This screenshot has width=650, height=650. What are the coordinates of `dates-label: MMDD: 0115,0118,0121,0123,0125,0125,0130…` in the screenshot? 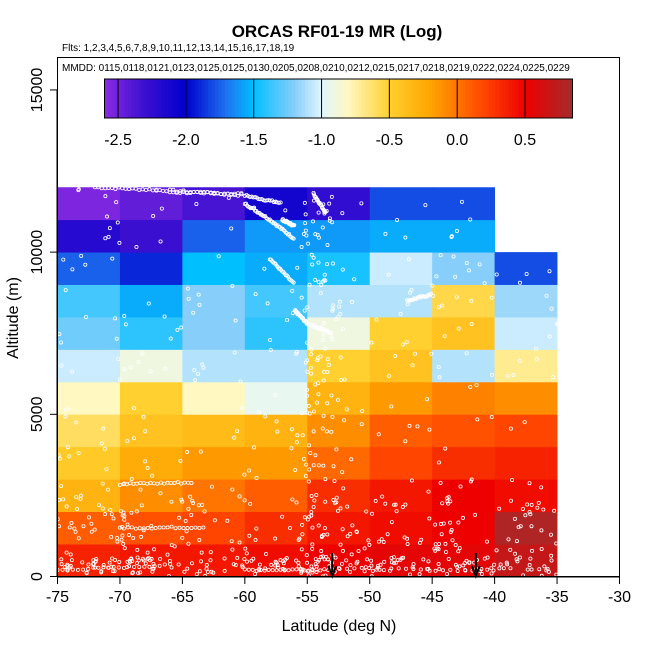 It's located at (316, 68).